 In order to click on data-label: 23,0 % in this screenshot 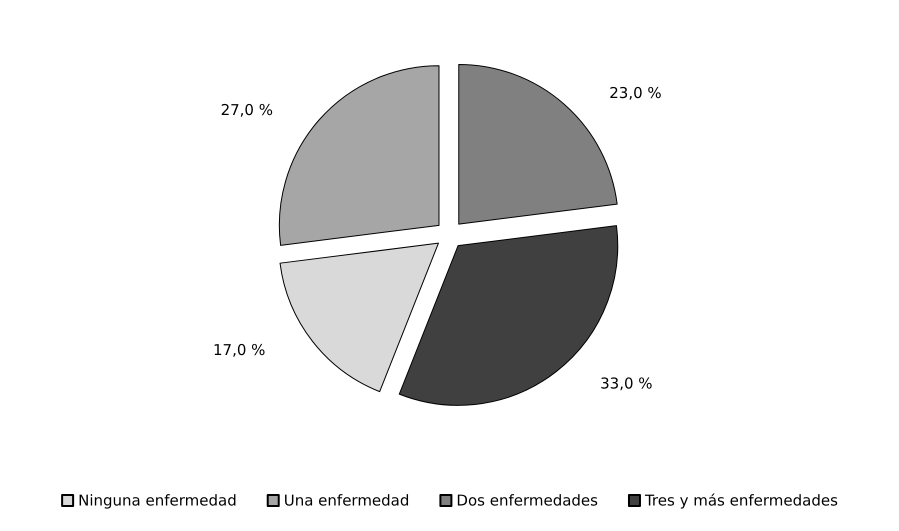, I will do `click(635, 93)`.